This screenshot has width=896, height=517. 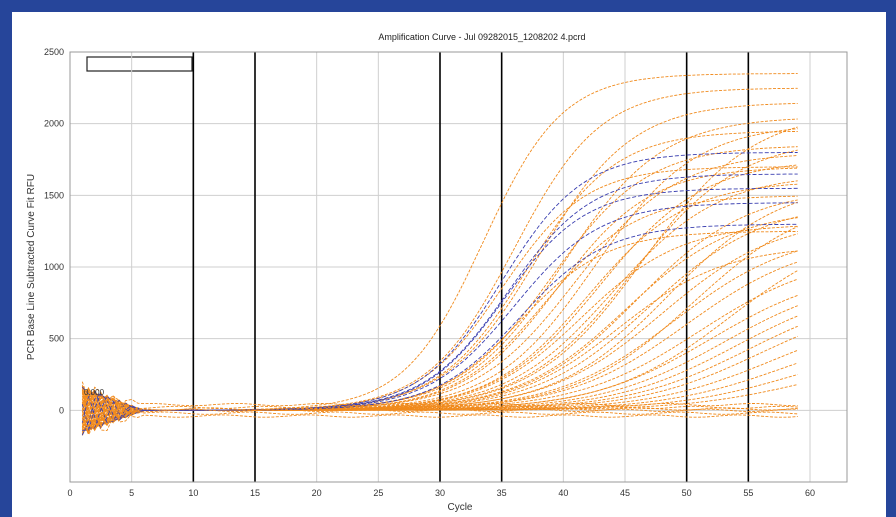 What do you see at coordinates (54, 52) in the screenshot?
I see `y-tick-label: 2500` at bounding box center [54, 52].